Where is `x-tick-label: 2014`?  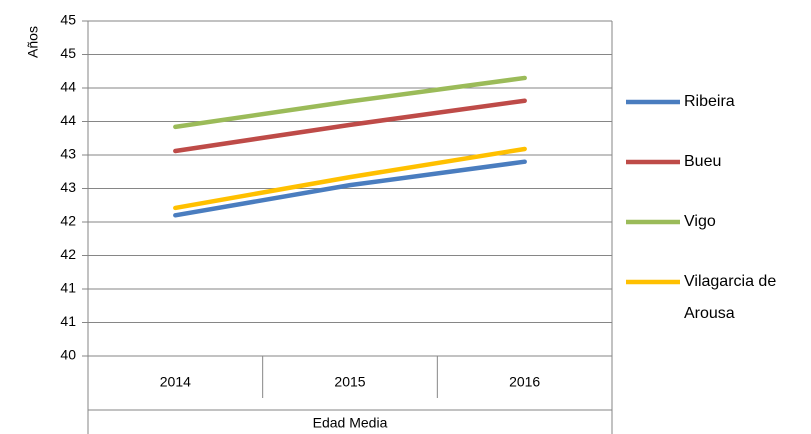 x-tick-label: 2014 is located at coordinates (175, 382).